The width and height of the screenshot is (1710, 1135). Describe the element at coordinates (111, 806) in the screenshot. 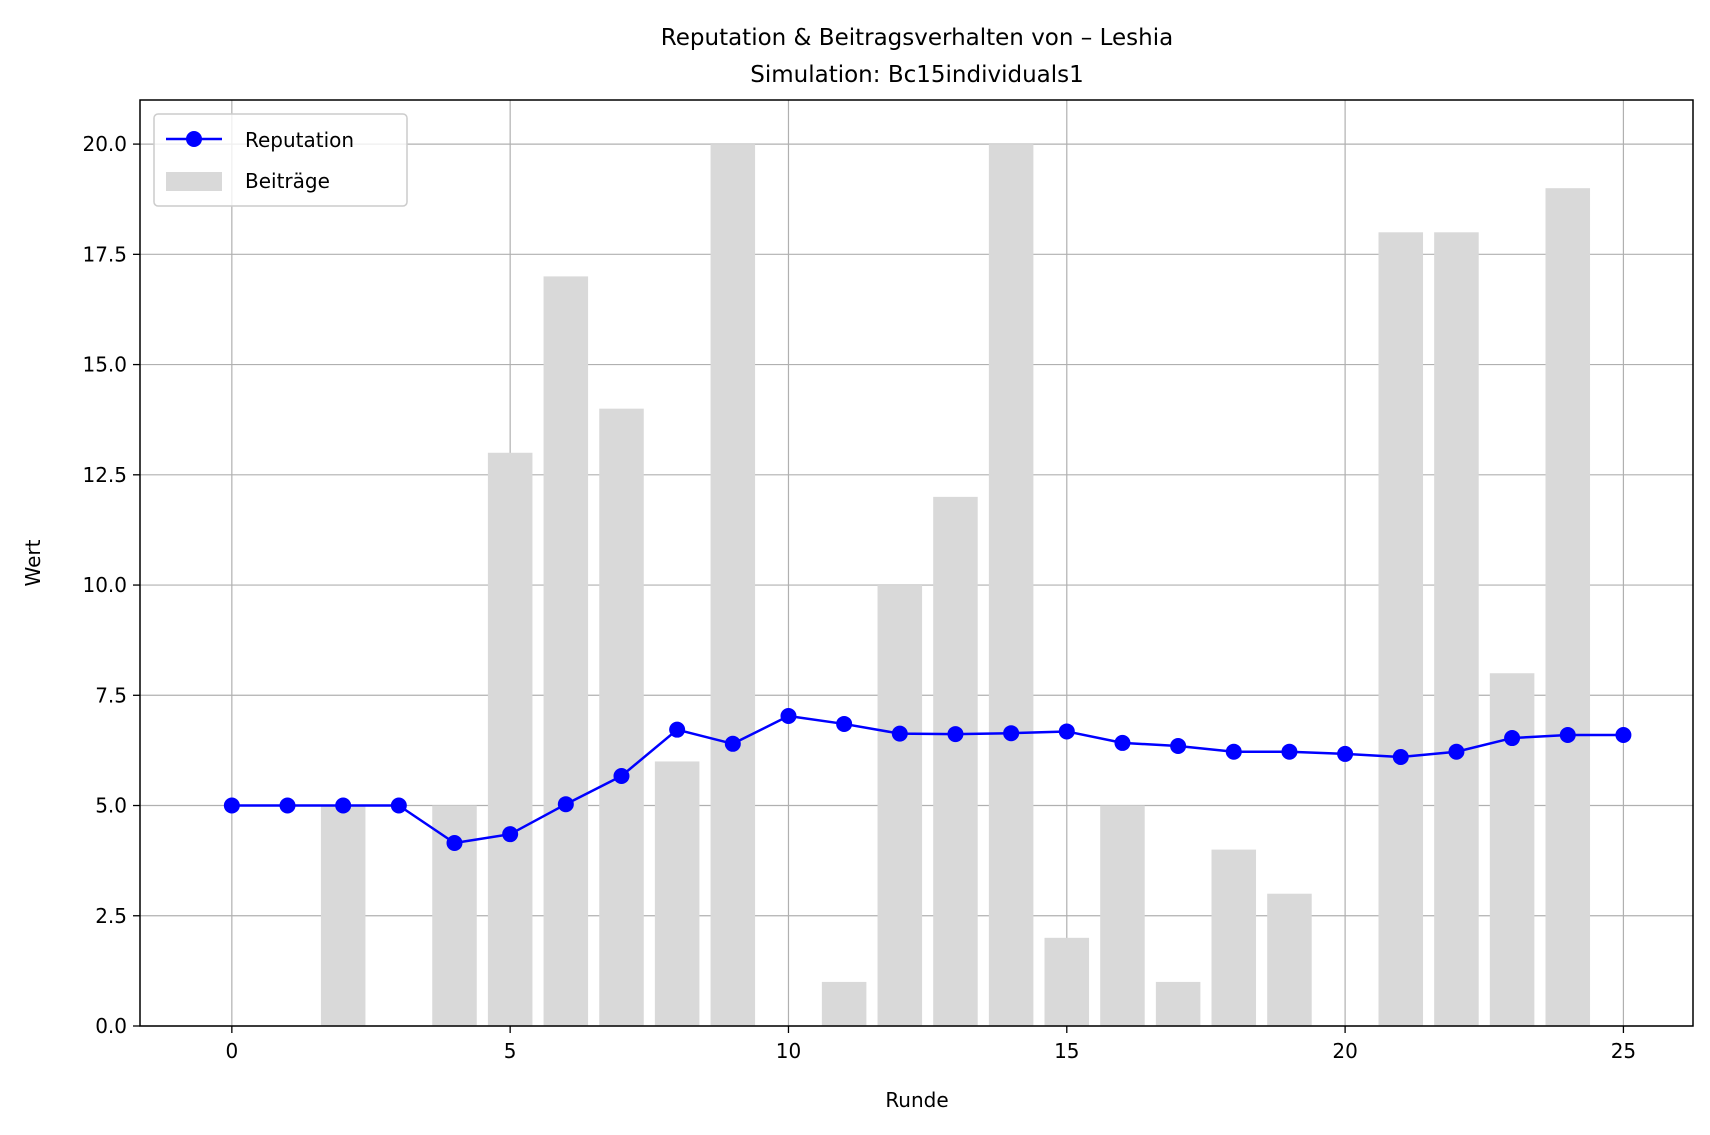

I see `y-tick-label: 5.0` at that location.